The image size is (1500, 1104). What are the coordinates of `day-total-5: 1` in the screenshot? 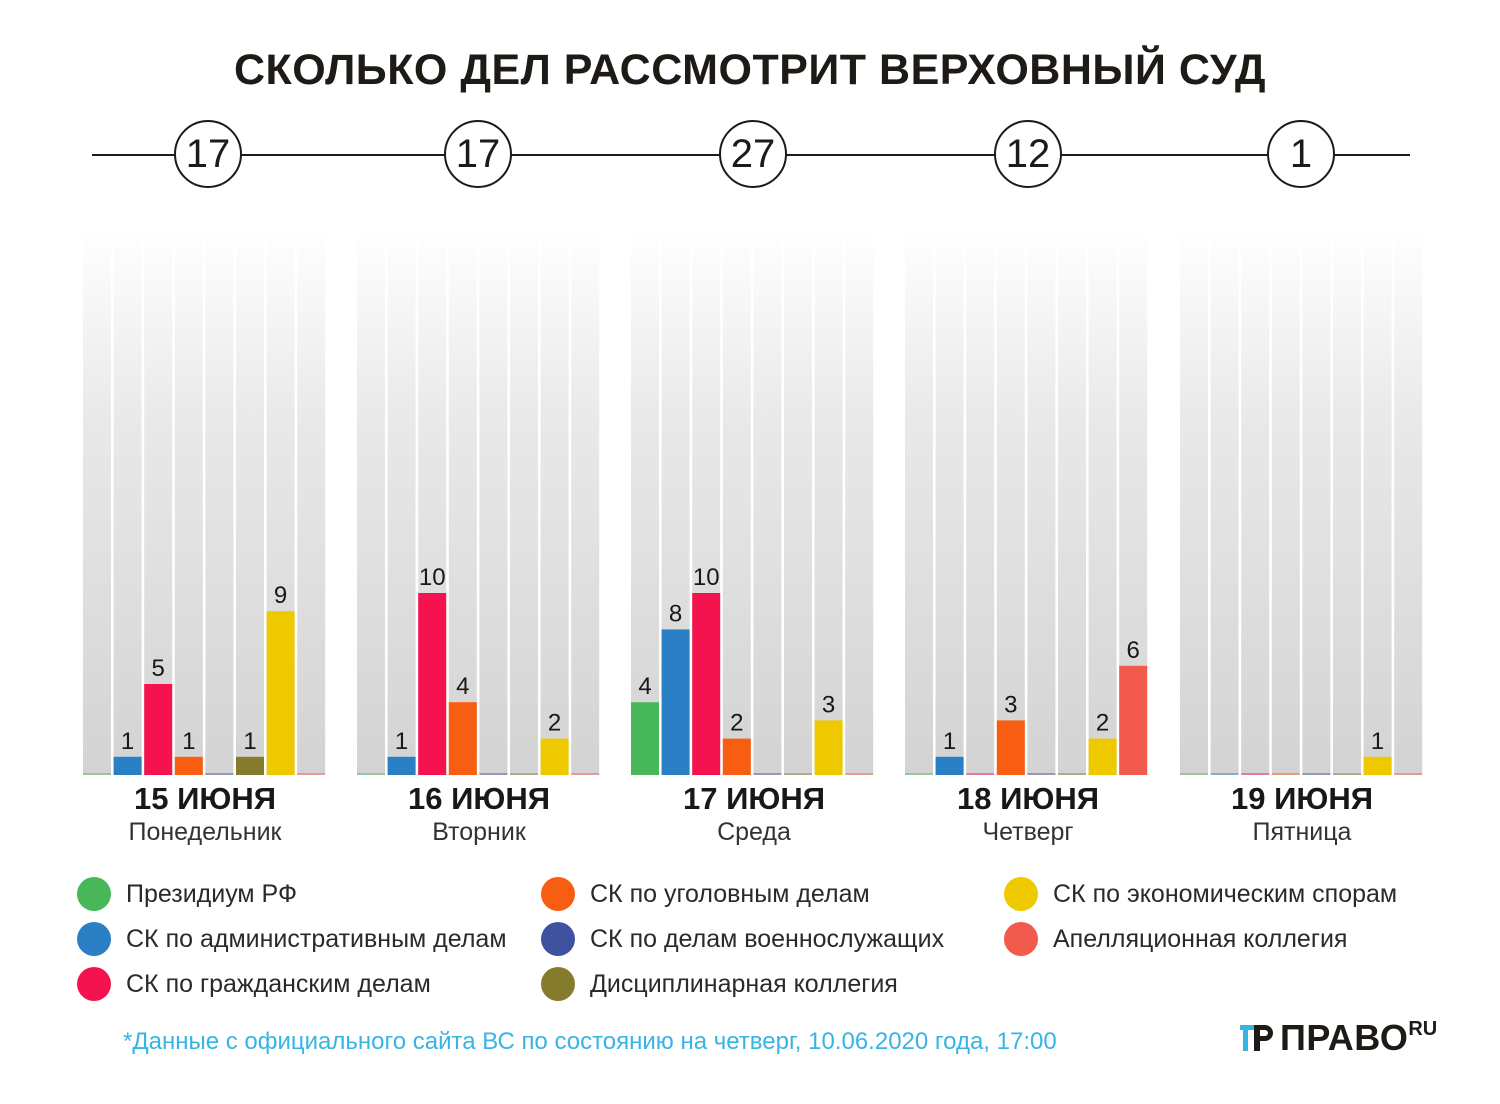 It's located at (1301, 154).